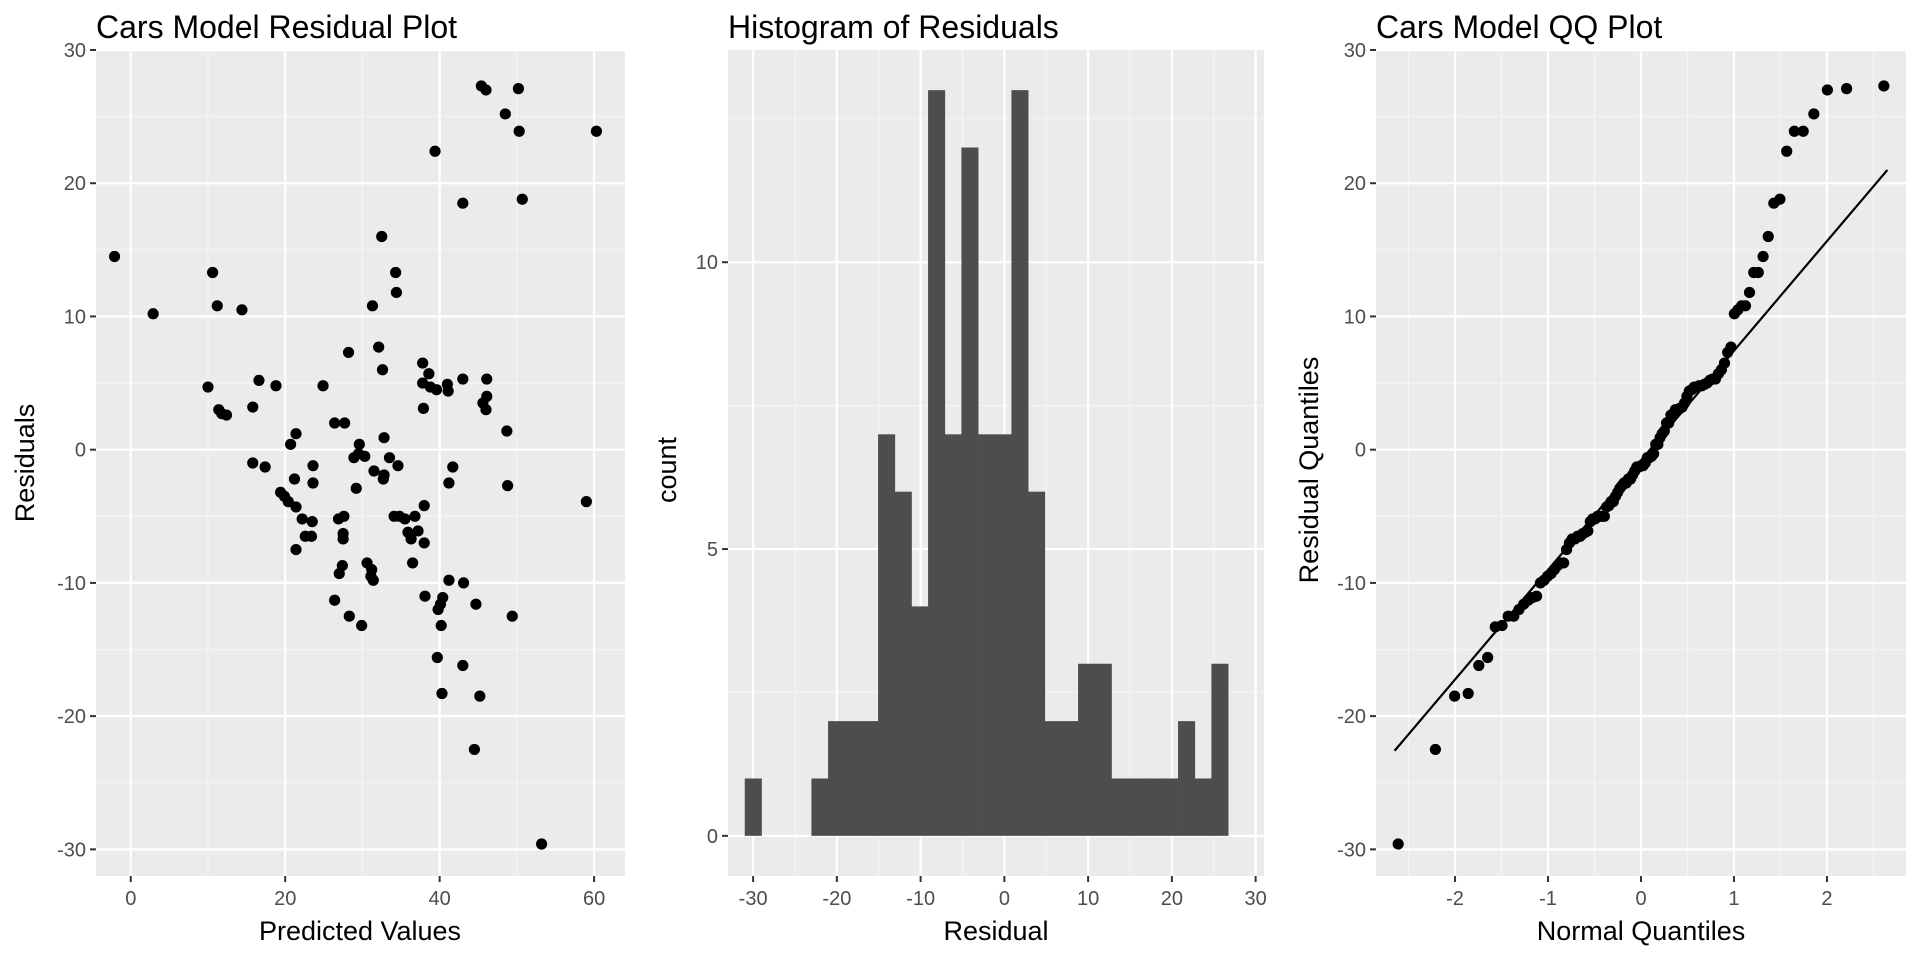 The width and height of the screenshot is (1920, 960). Describe the element at coordinates (995, 931) in the screenshot. I see `x-axis-title: Residual` at that location.